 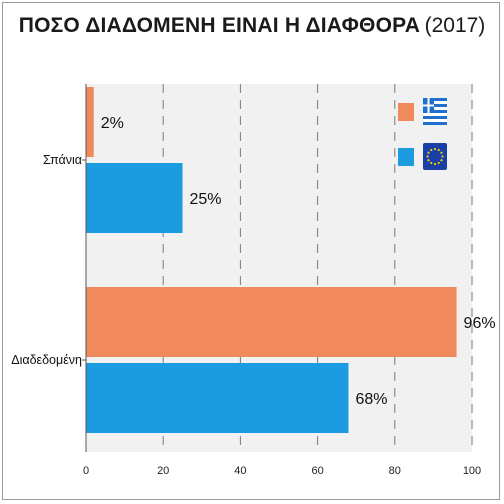 I want to click on x-tick-label: 40, so click(x=240, y=471).